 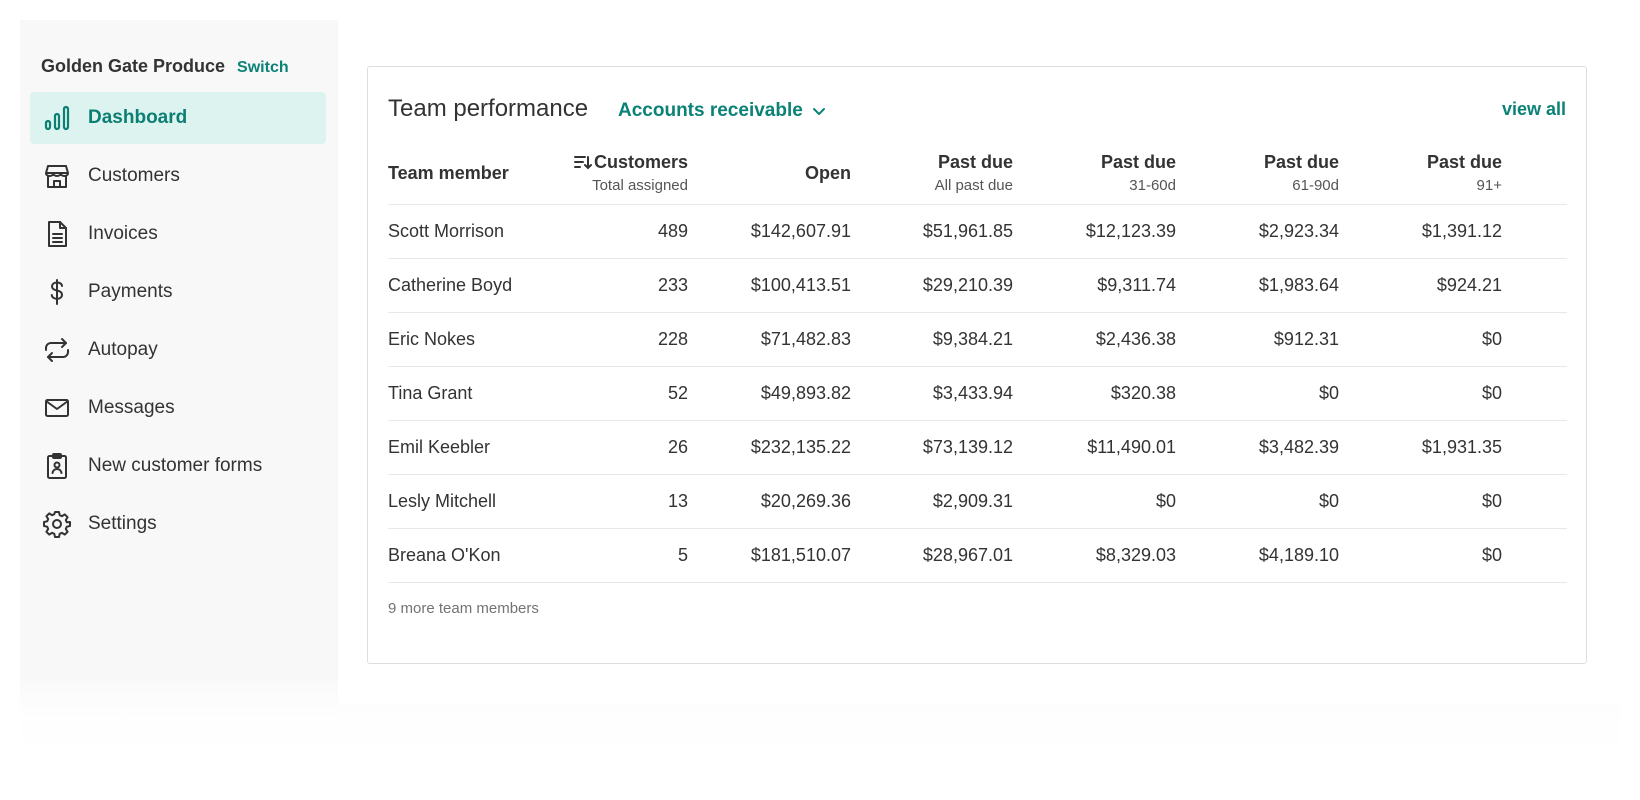 What do you see at coordinates (932, 285) in the screenshot?
I see `cell-past-due-all: $29,210.39` at bounding box center [932, 285].